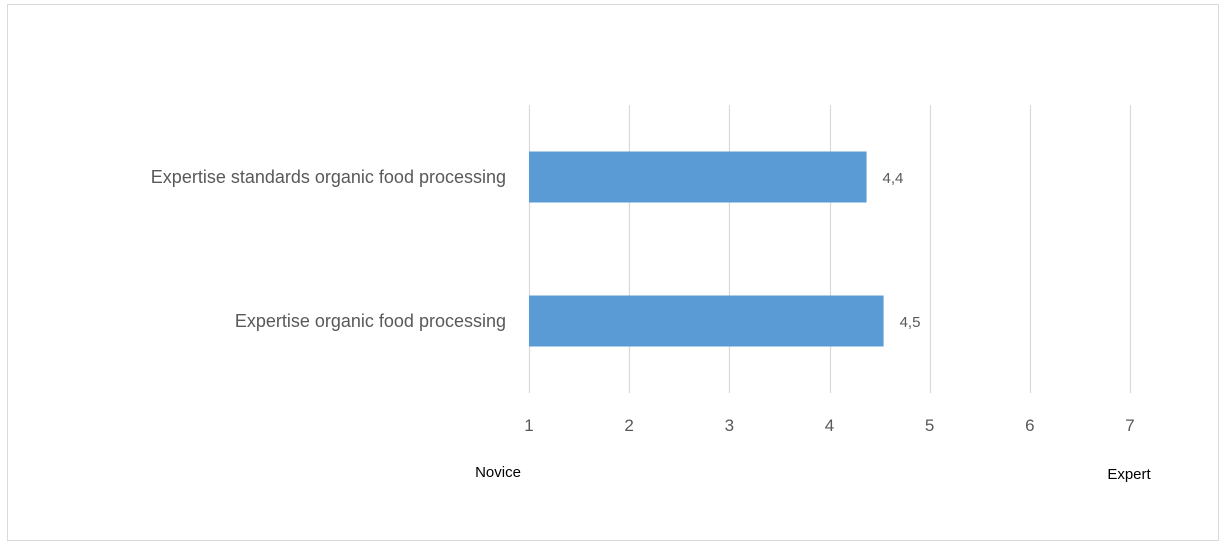 Image resolution: width=1221 pixels, height=544 pixels. I want to click on x-tick-label-2: 2, so click(628, 425).